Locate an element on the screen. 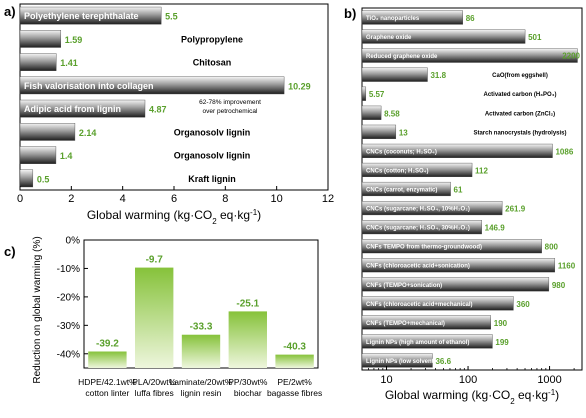 The height and width of the screenshot is (418, 586). panel-c-y-tick-label: -10% is located at coordinates (68, 269).